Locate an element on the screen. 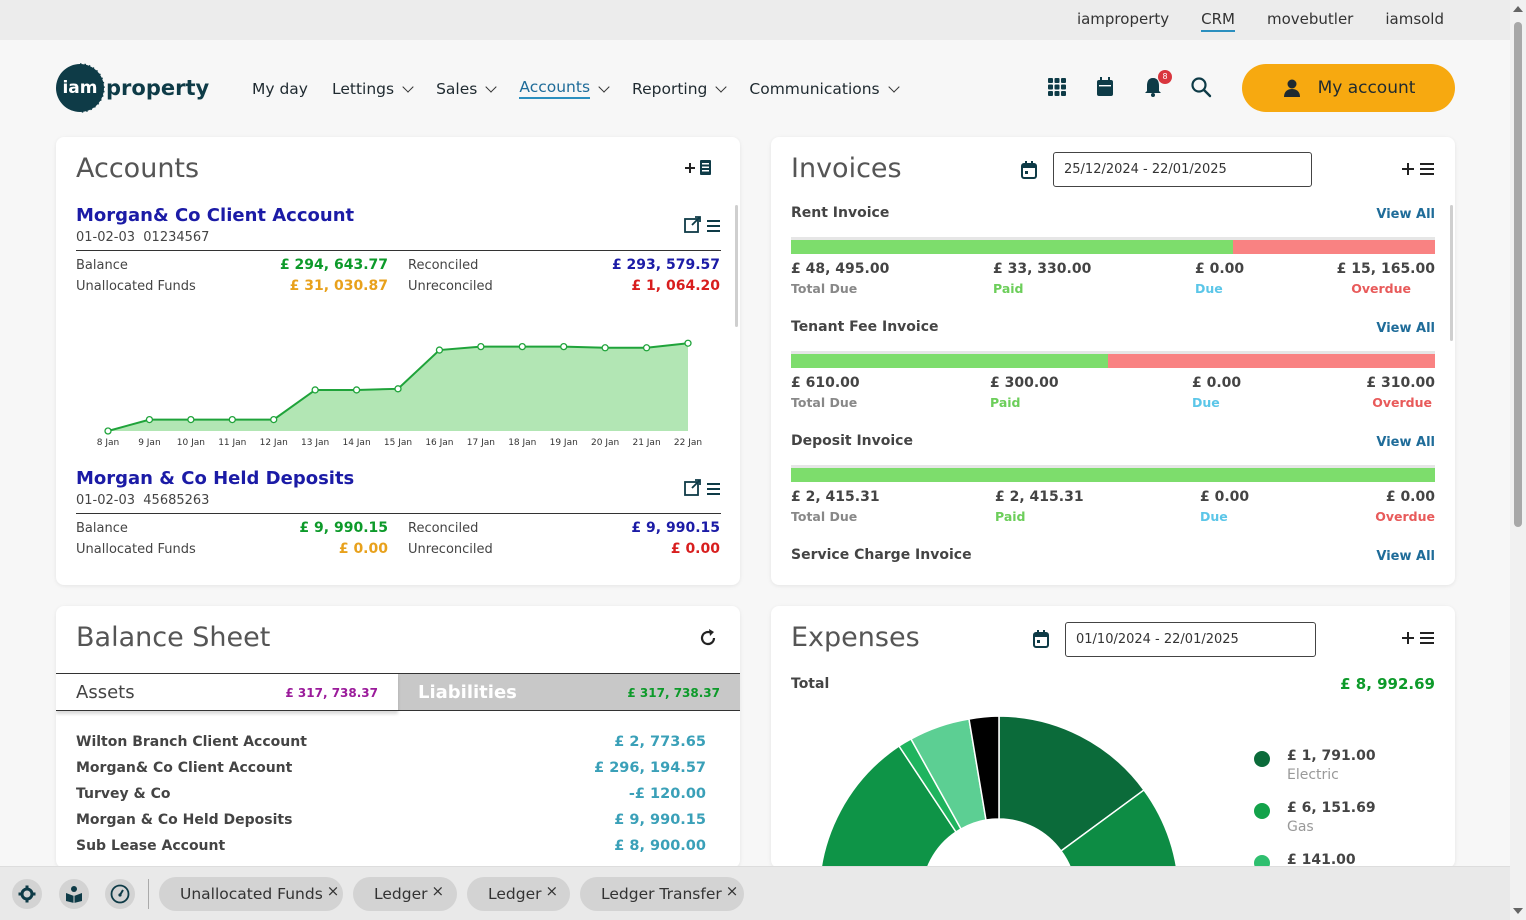  nav-my-day: My day is located at coordinates (280, 88).